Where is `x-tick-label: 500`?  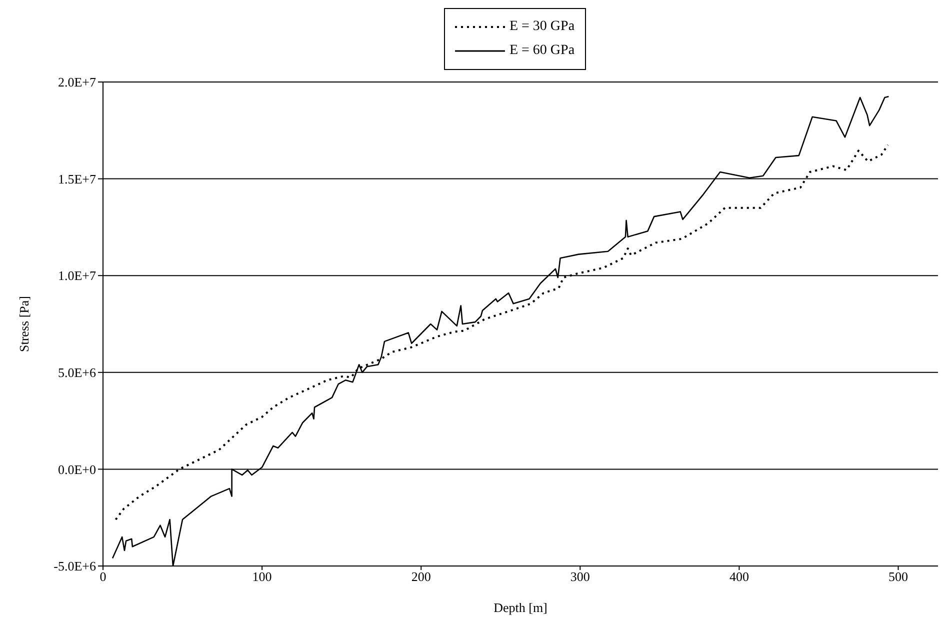 x-tick-label: 500 is located at coordinates (898, 576).